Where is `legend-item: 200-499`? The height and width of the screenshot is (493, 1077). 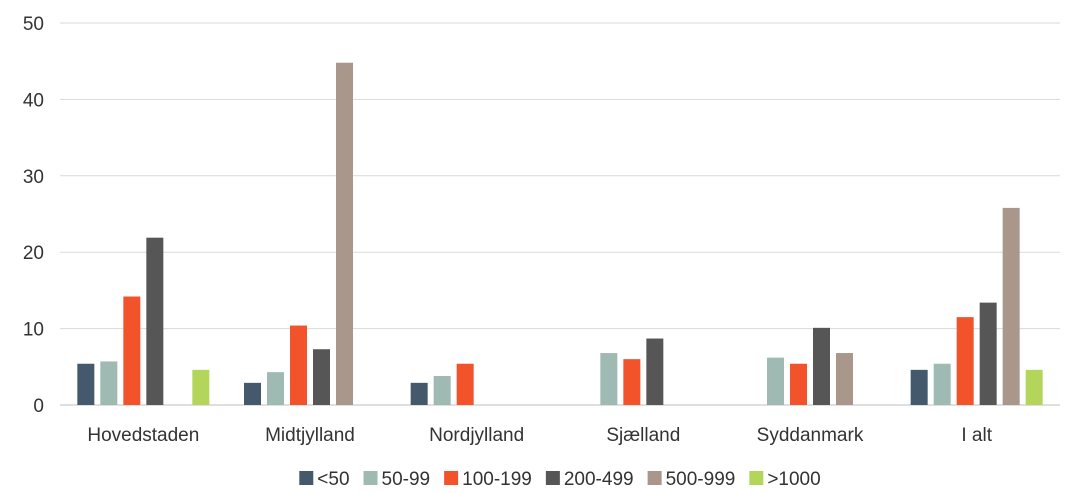
legend-item: 200-499 is located at coordinates (589, 479).